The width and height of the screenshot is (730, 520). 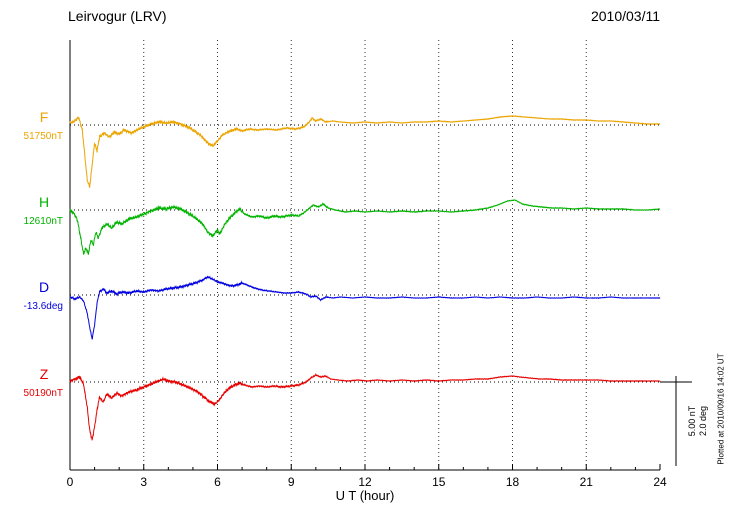 What do you see at coordinates (660, 482) in the screenshot?
I see `x-tick-label-24: 24` at bounding box center [660, 482].